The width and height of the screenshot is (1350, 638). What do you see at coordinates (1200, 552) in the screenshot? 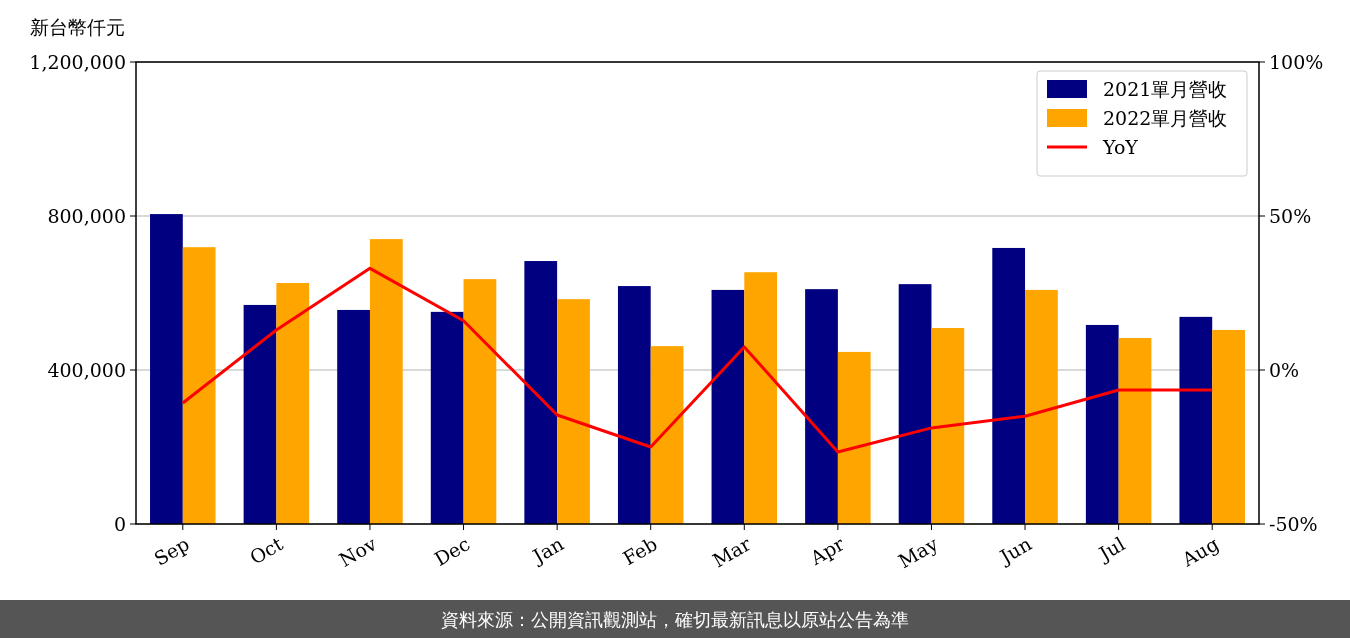
I see `x-tick-label: Aug` at bounding box center [1200, 552].